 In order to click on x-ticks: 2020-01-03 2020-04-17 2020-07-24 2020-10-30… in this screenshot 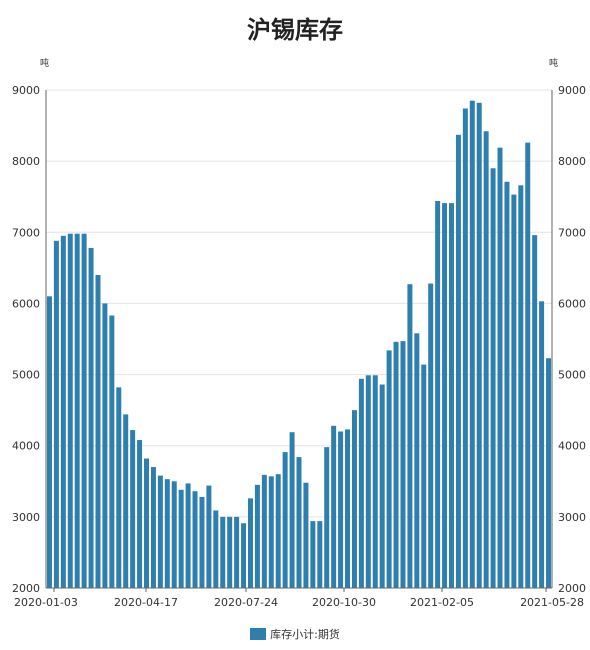, I will do `click(299, 598)`.